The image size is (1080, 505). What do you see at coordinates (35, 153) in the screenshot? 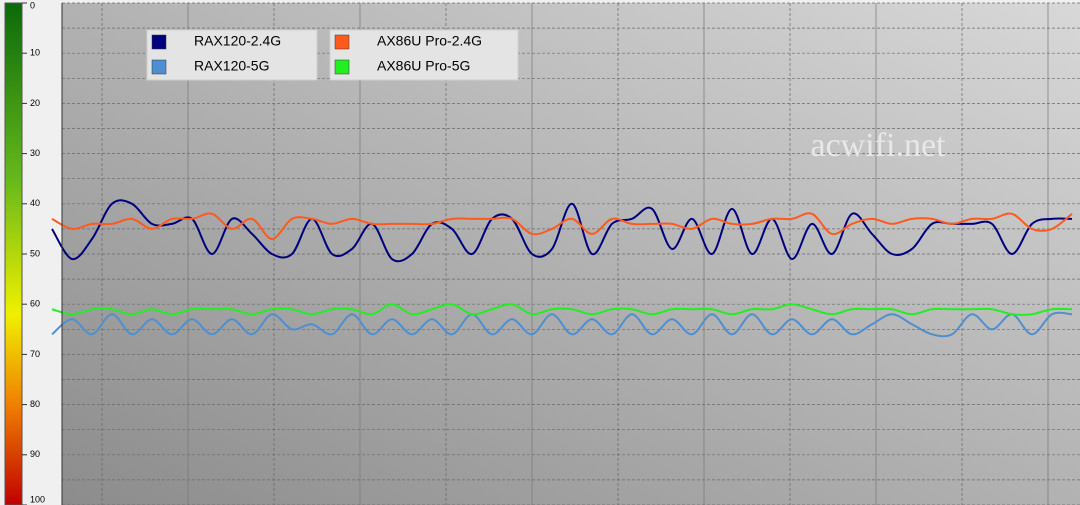
I see `y-tick-label: 30` at bounding box center [35, 153].